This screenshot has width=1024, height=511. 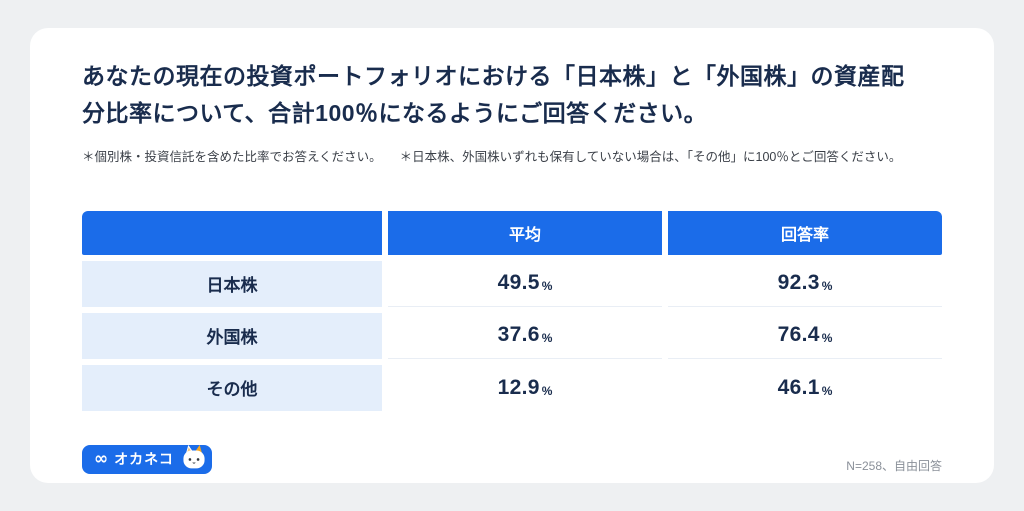 What do you see at coordinates (144, 459) in the screenshot?
I see `okaneko-logo-text: オカネコ` at bounding box center [144, 459].